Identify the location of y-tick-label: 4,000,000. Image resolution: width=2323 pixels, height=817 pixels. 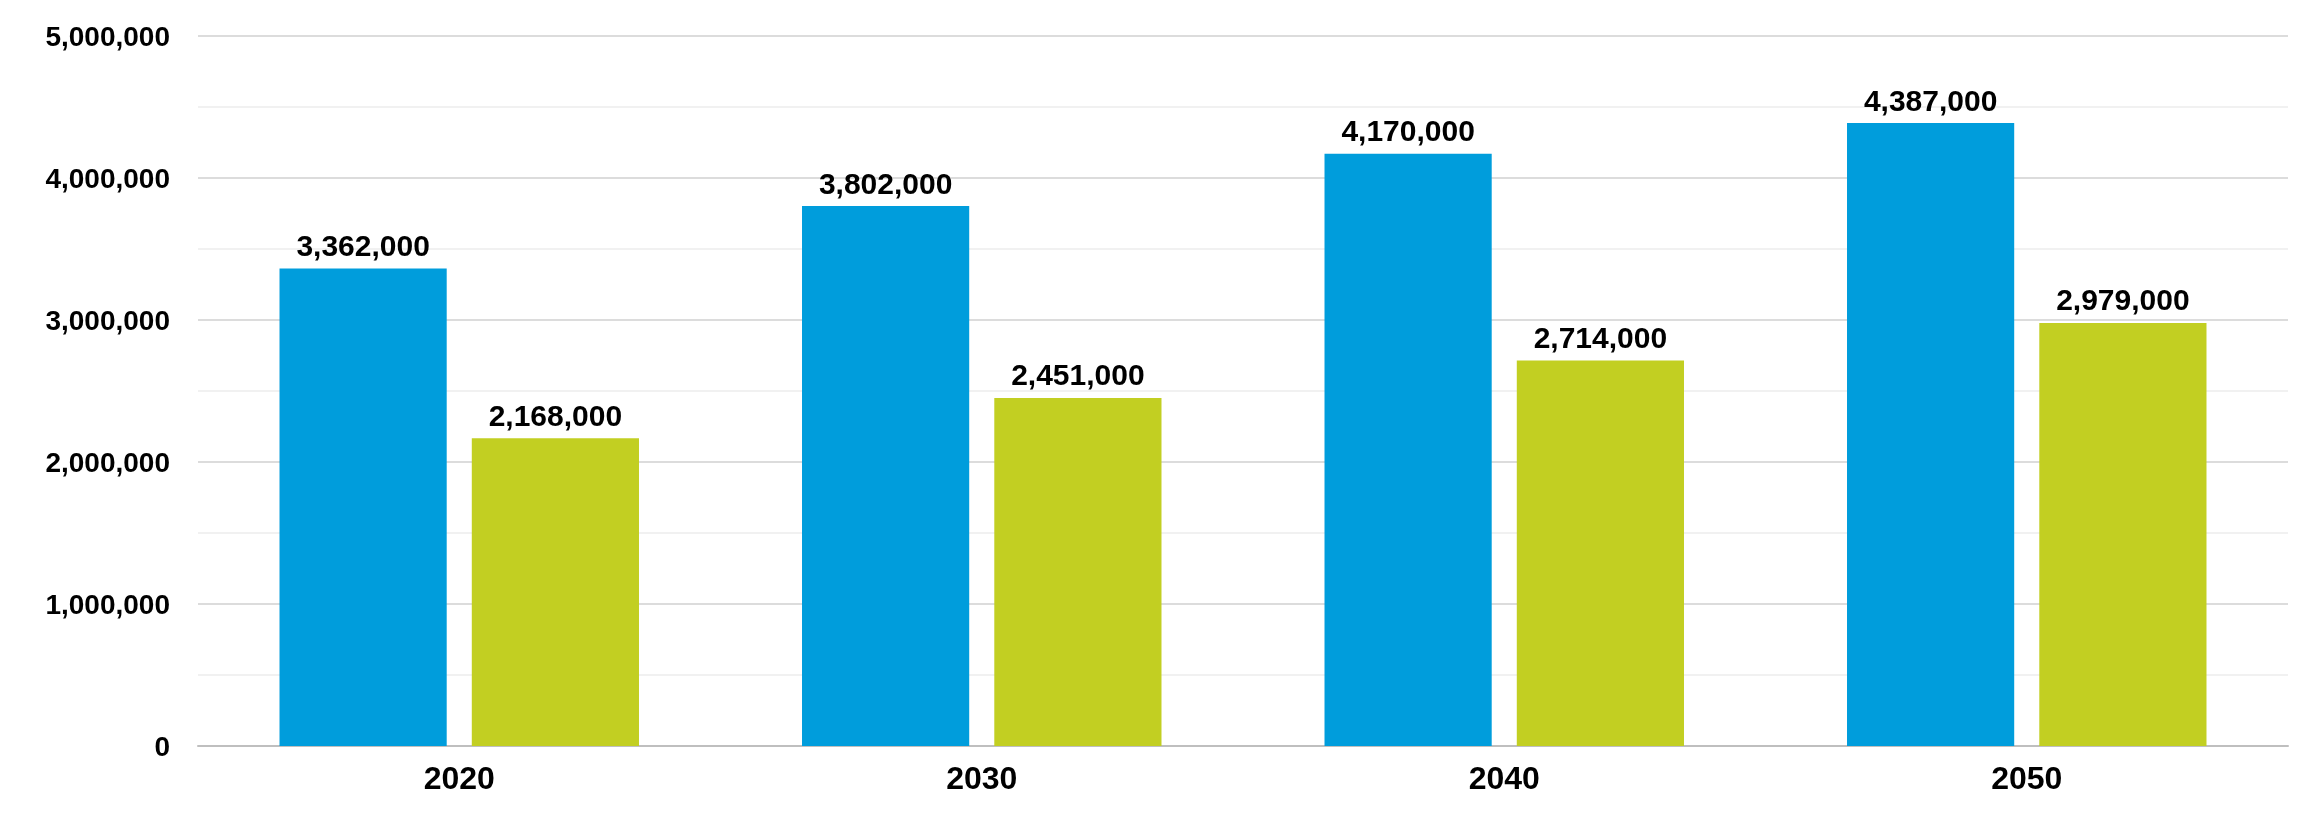
(107, 178).